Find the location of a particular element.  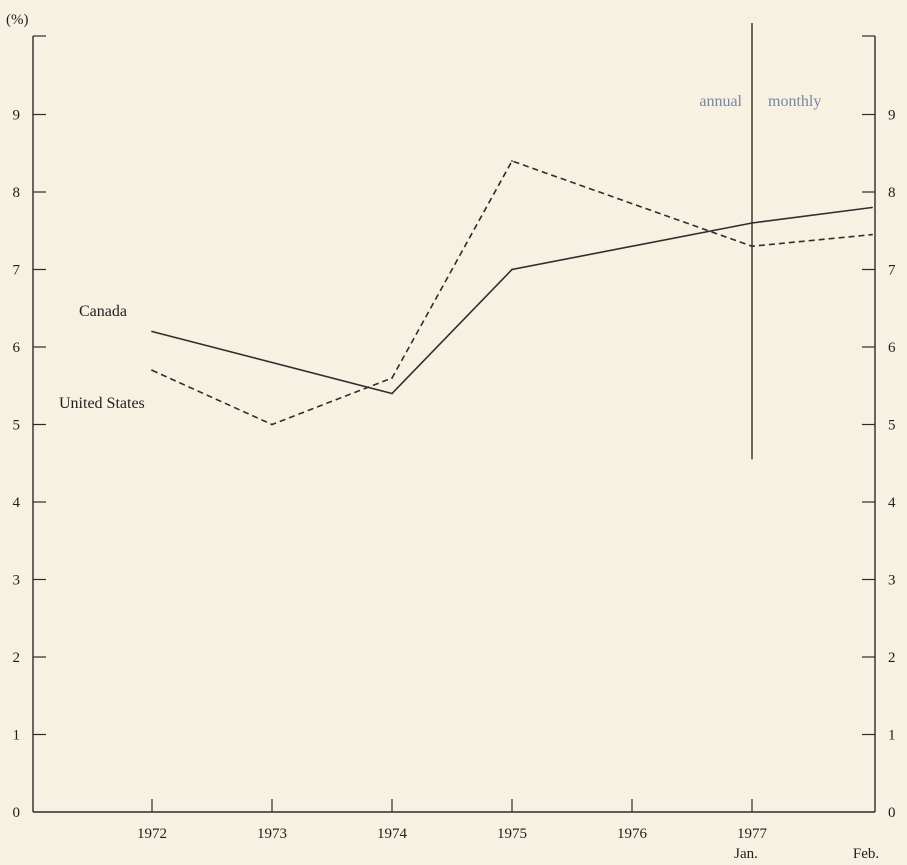

x-tick-label-1976: 1976 is located at coordinates (632, 834).